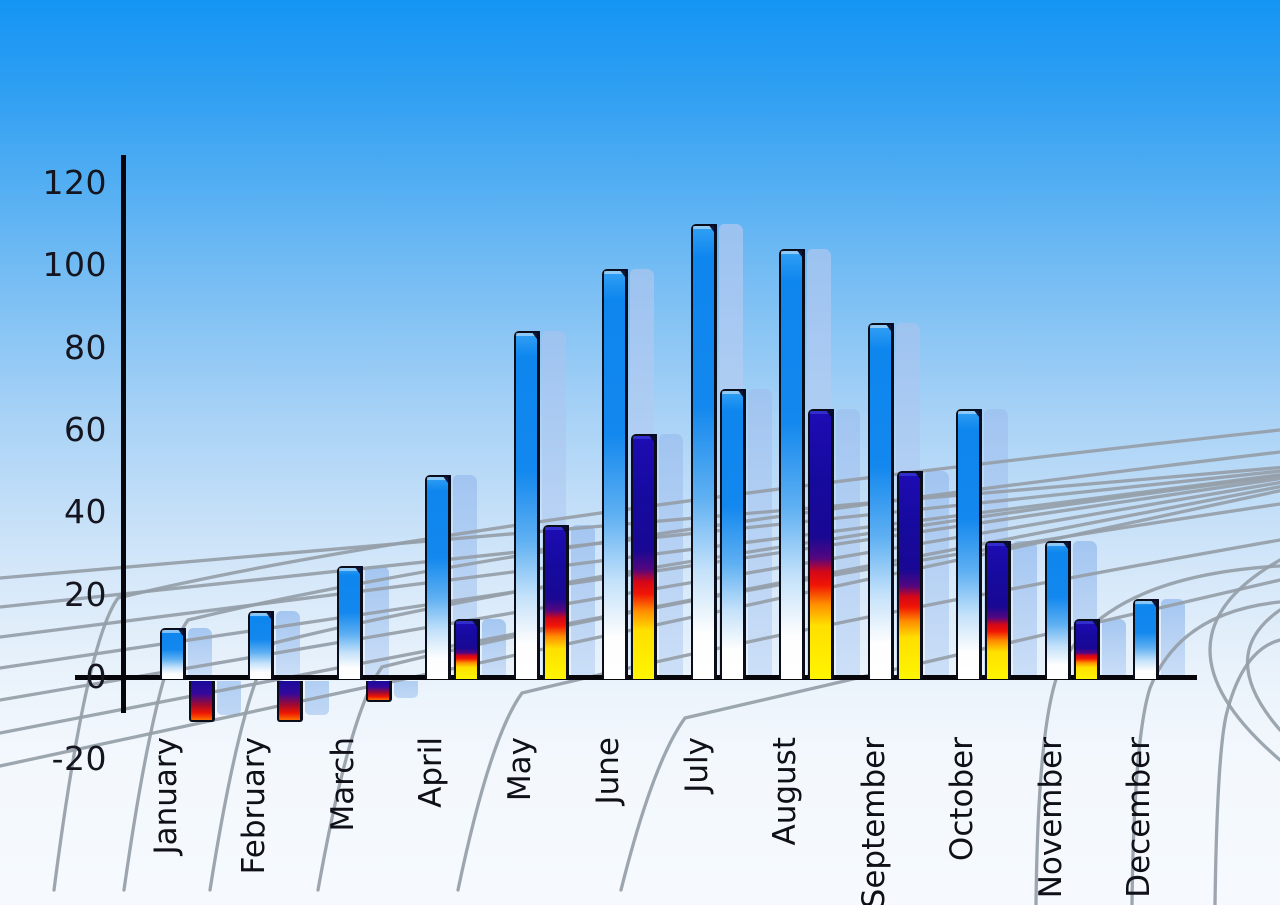 The height and width of the screenshot is (905, 1280). Describe the element at coordinates (910, 575) in the screenshot. I see `bar-september-secondary` at that location.